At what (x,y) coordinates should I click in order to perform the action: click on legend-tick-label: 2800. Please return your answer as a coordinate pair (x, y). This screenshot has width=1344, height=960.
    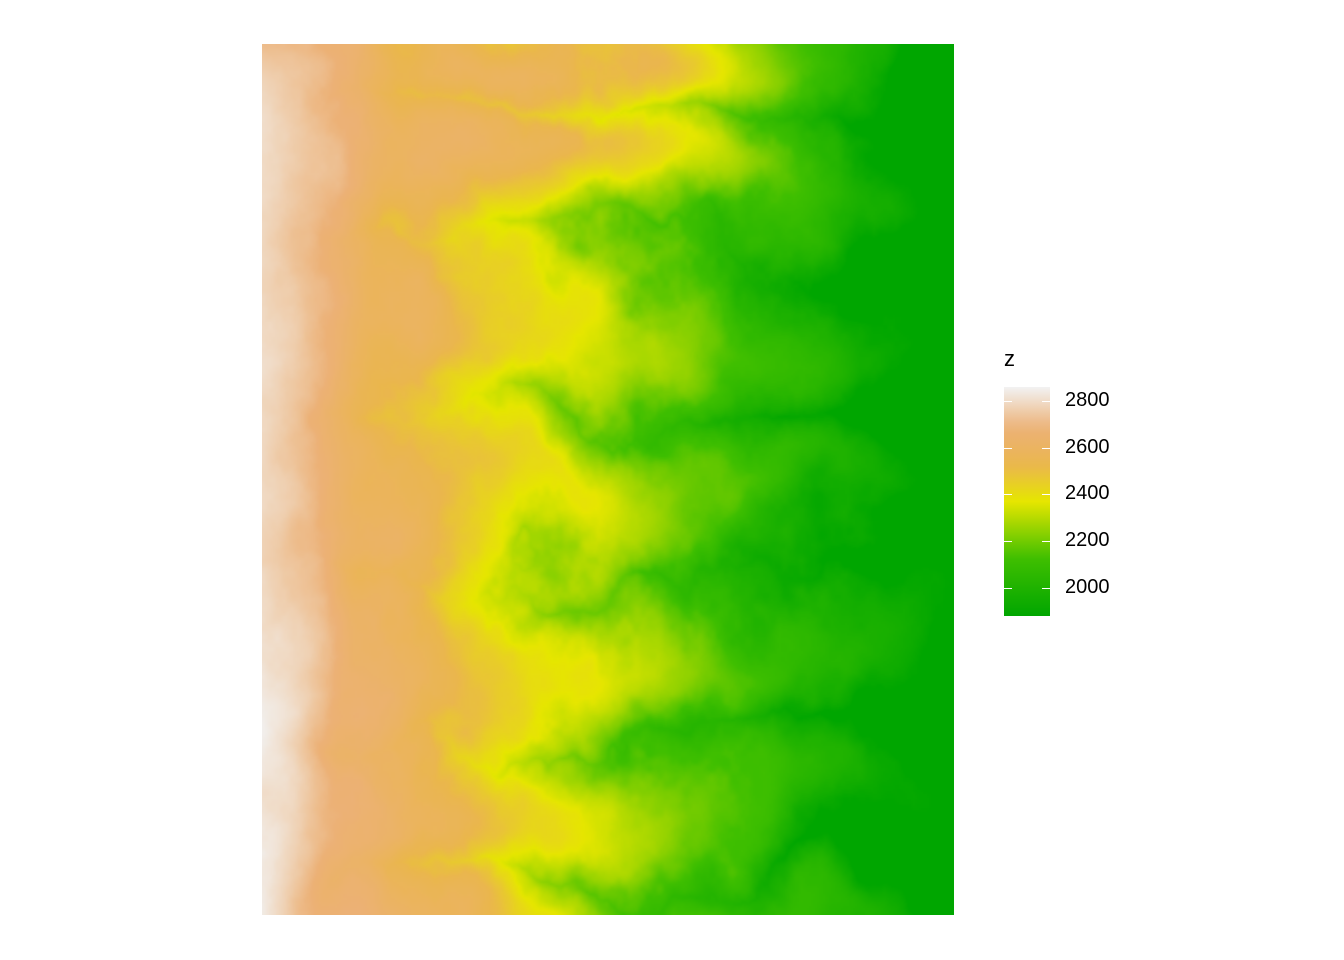
    Looking at the image, I should click on (1087, 400).